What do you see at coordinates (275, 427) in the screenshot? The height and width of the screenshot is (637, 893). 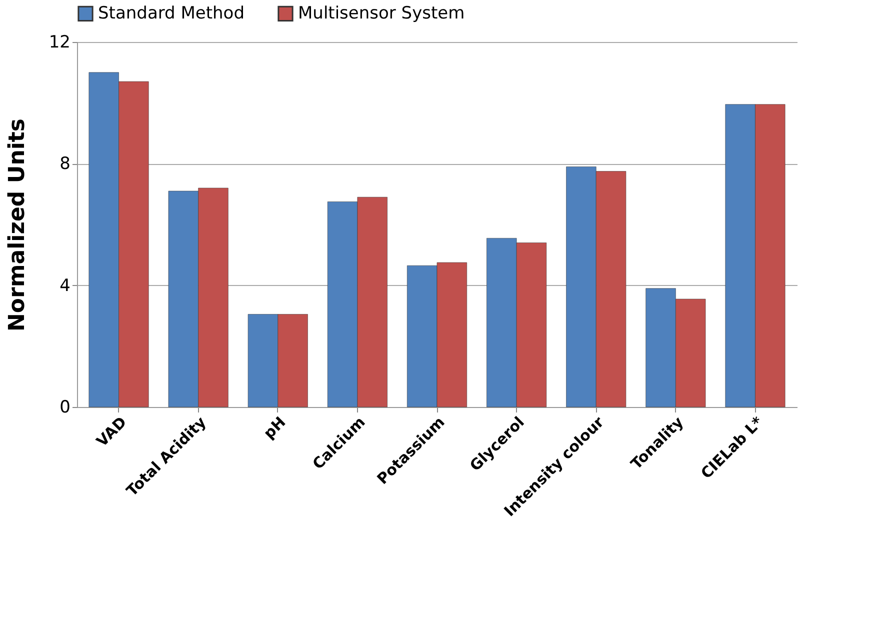 I see `x-tick-label: pH` at bounding box center [275, 427].